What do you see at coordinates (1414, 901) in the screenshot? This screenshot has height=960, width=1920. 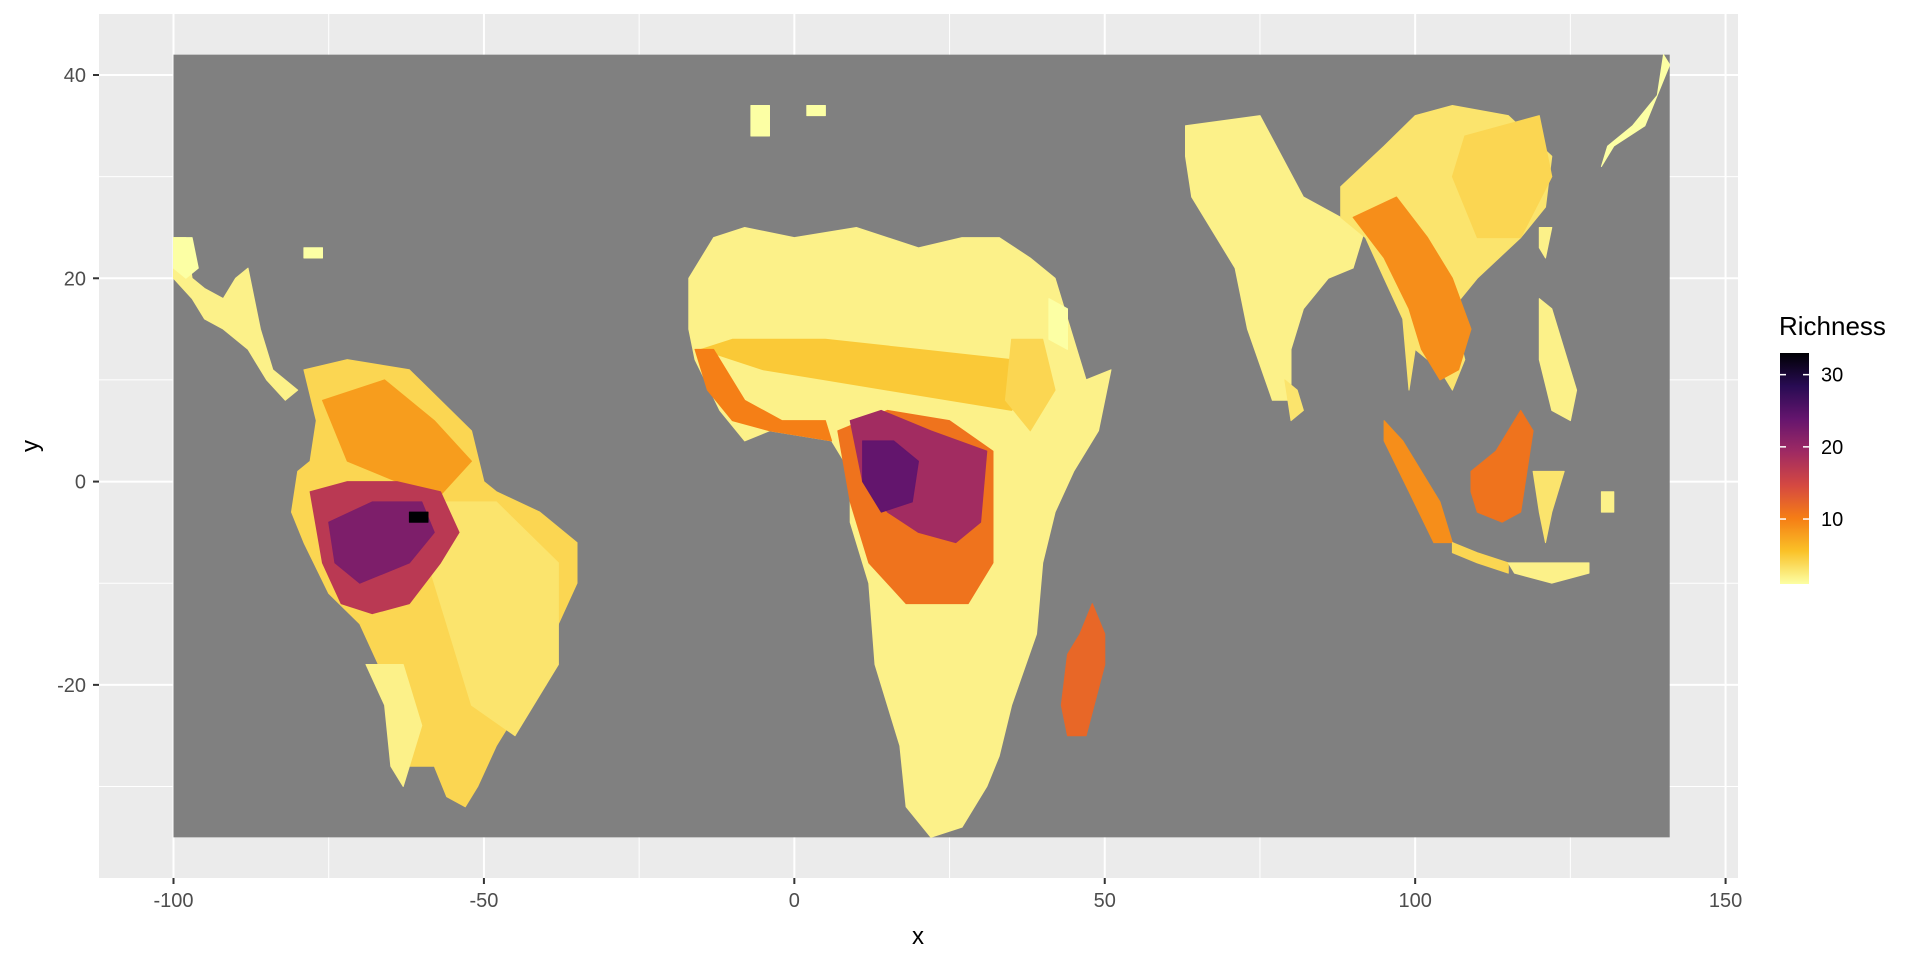 I see `x-tick-label: 100` at bounding box center [1414, 901].